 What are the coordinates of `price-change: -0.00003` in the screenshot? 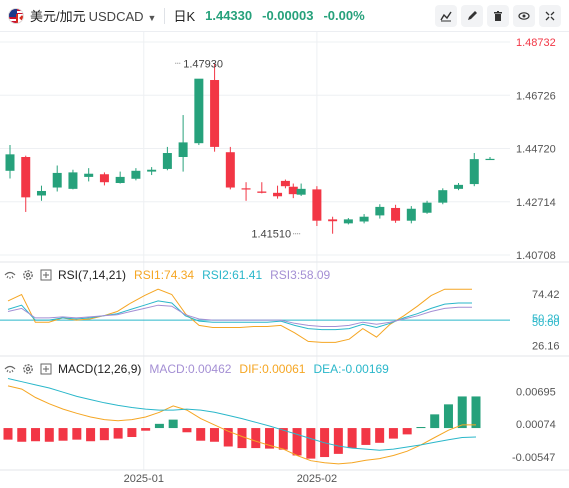 It's located at (288, 15).